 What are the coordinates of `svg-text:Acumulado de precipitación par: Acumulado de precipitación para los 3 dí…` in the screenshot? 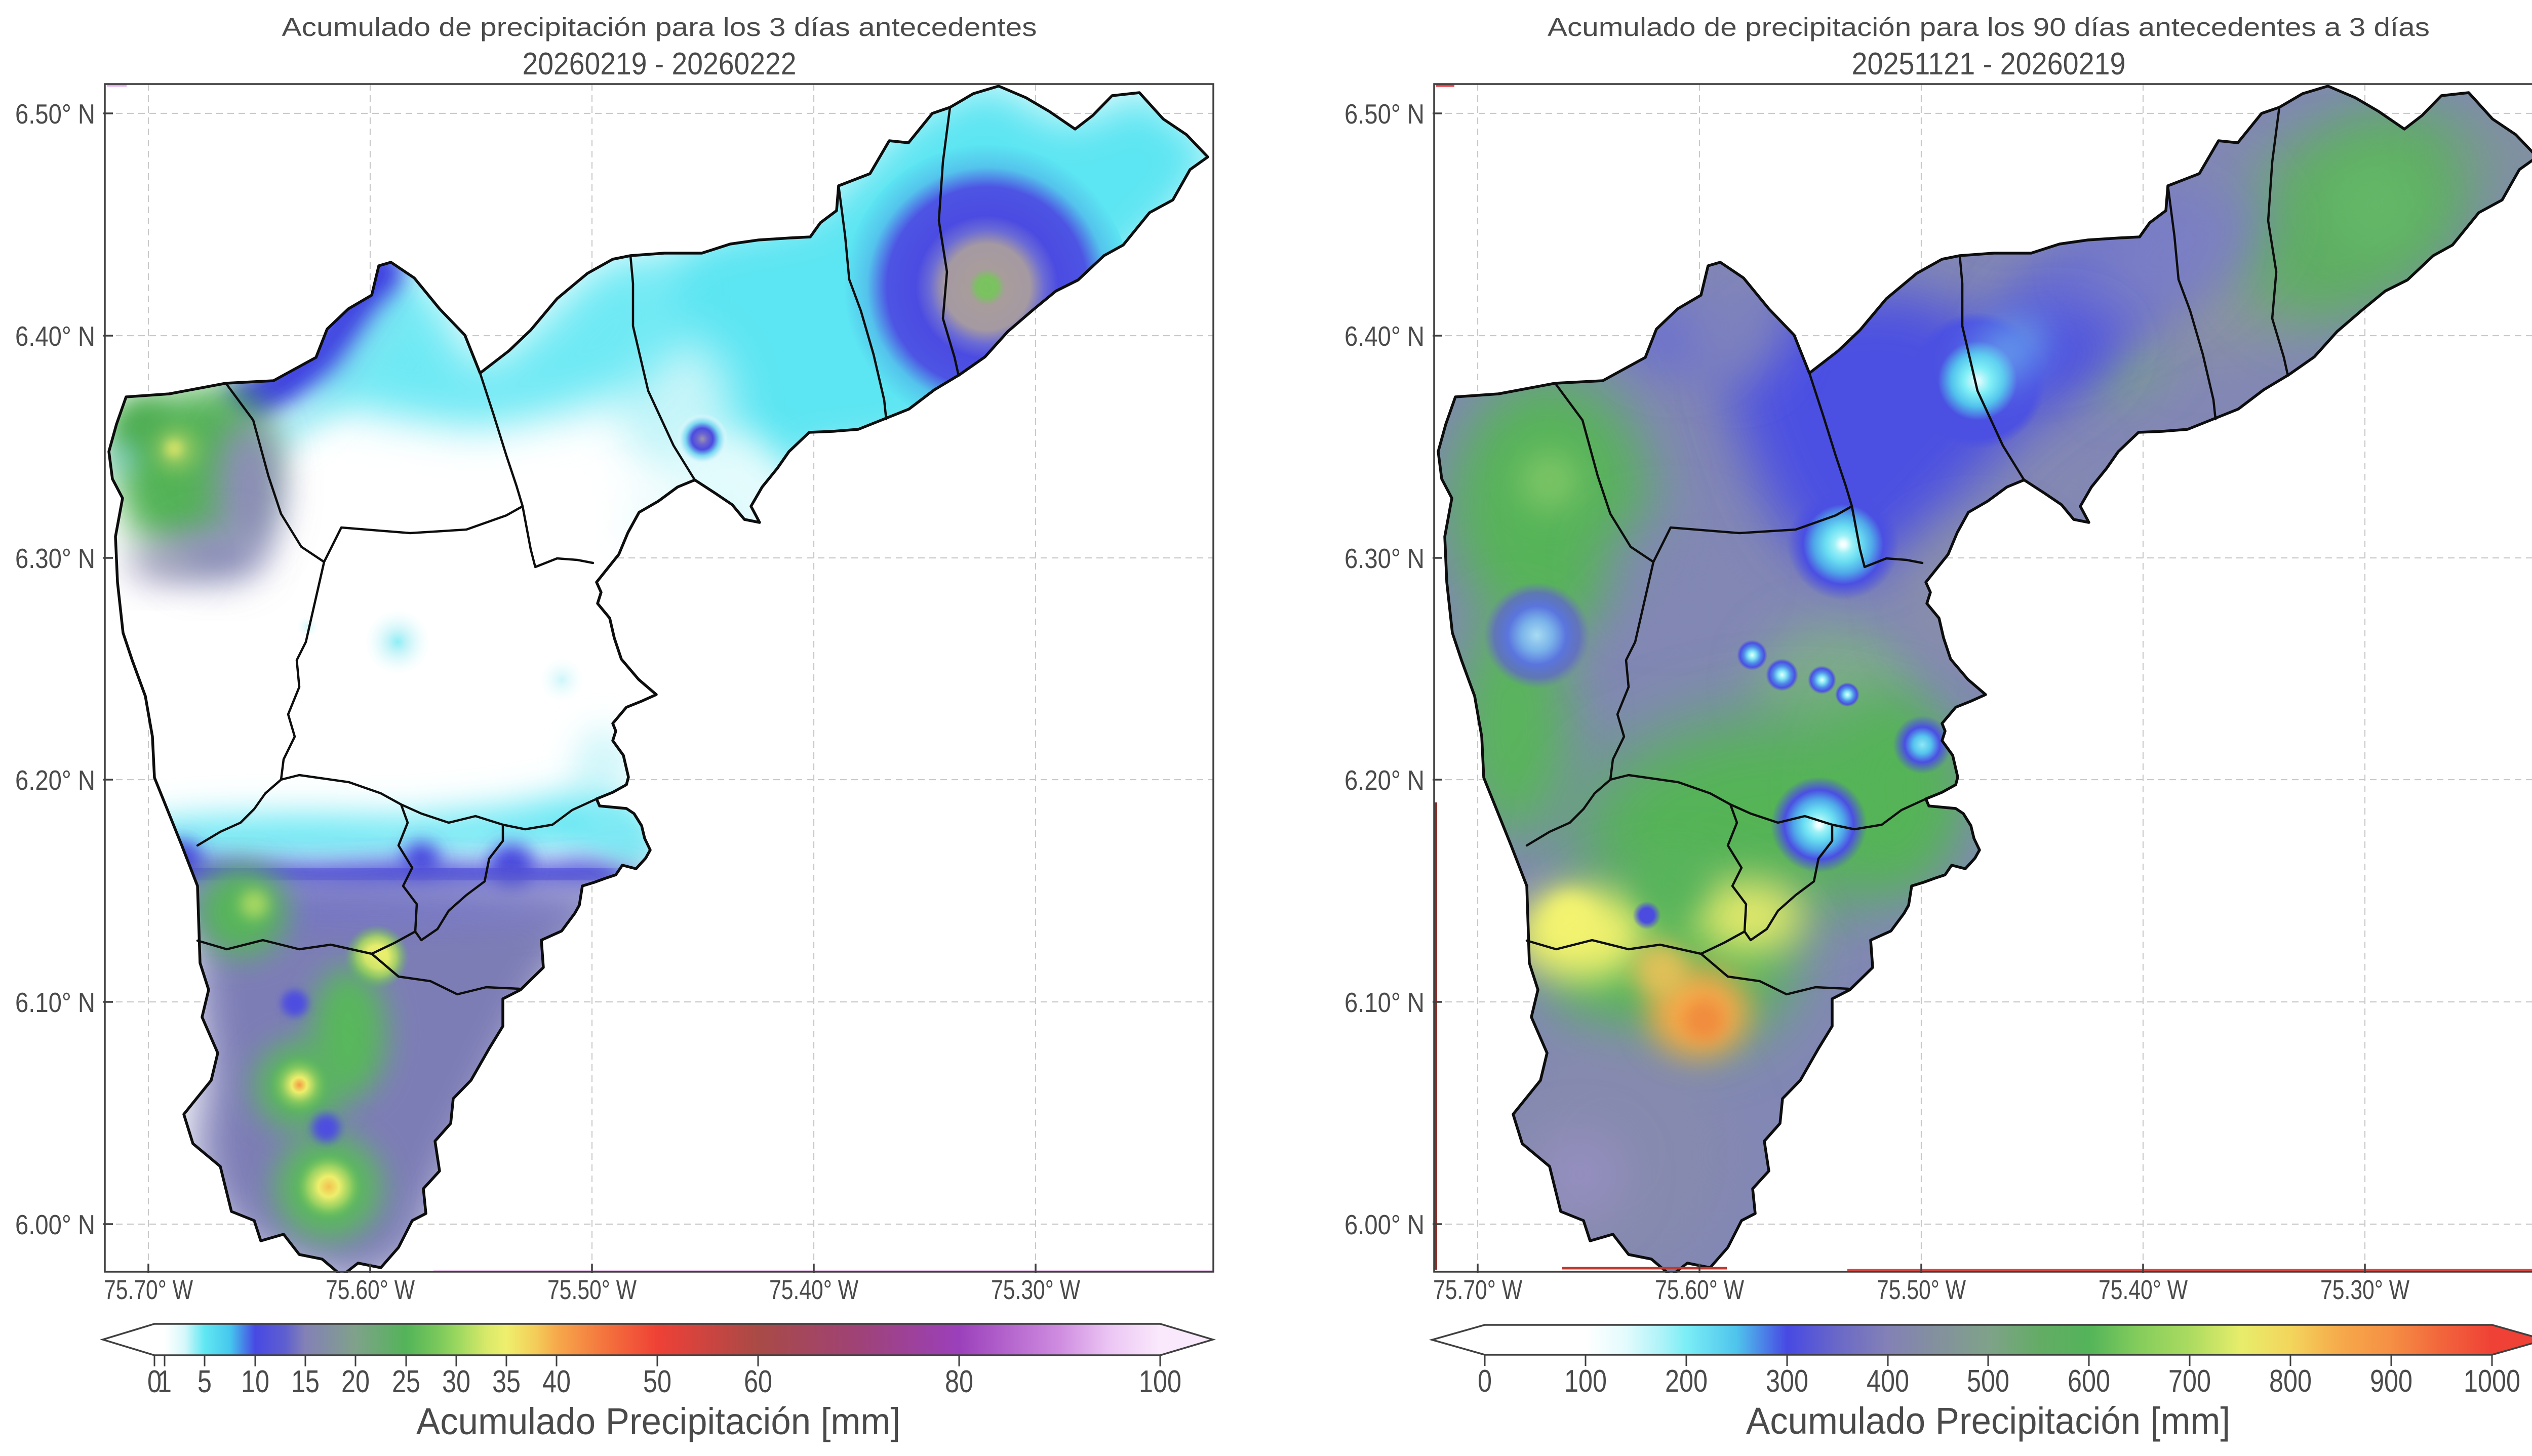 It's located at (659, 27).